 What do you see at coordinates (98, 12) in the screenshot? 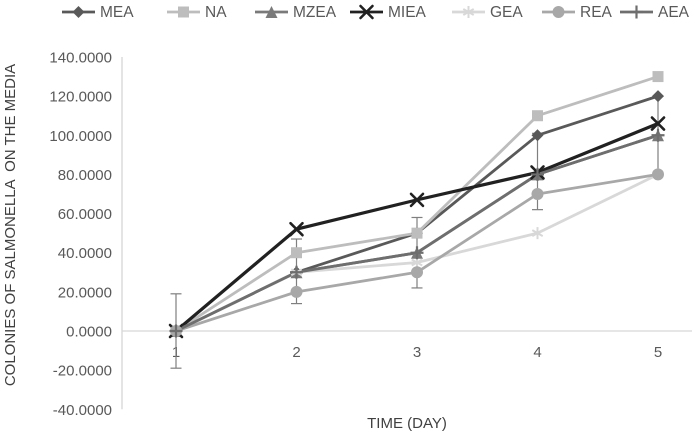
I see `legend-item-mea: MEA` at bounding box center [98, 12].